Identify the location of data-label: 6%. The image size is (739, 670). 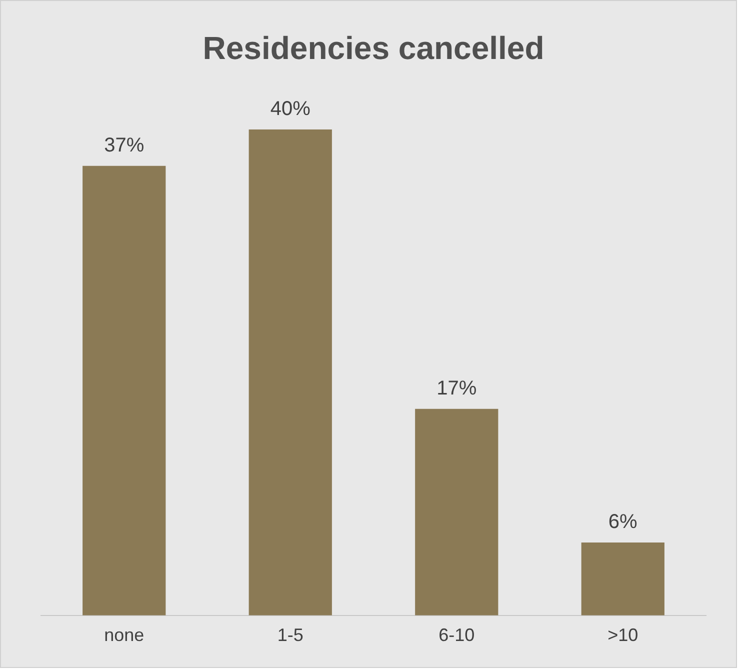
(623, 522).